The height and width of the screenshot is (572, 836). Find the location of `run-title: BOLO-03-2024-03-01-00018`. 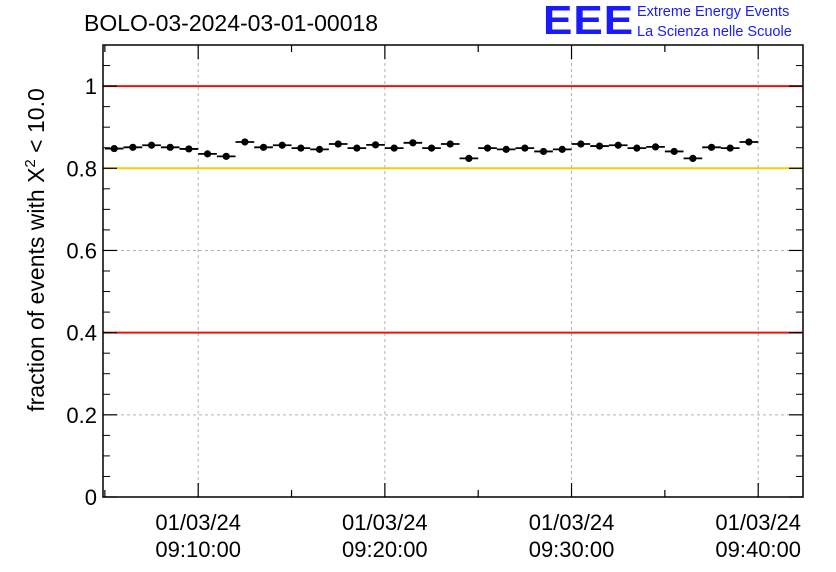

run-title: BOLO-03-2024-03-01-00018 is located at coordinates (231, 23).